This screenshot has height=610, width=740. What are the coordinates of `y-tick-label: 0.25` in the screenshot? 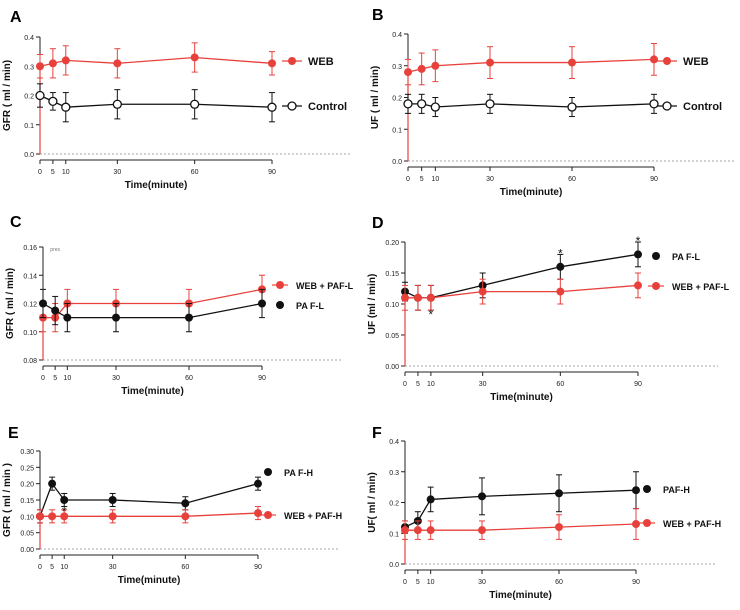 It's located at (27, 468).